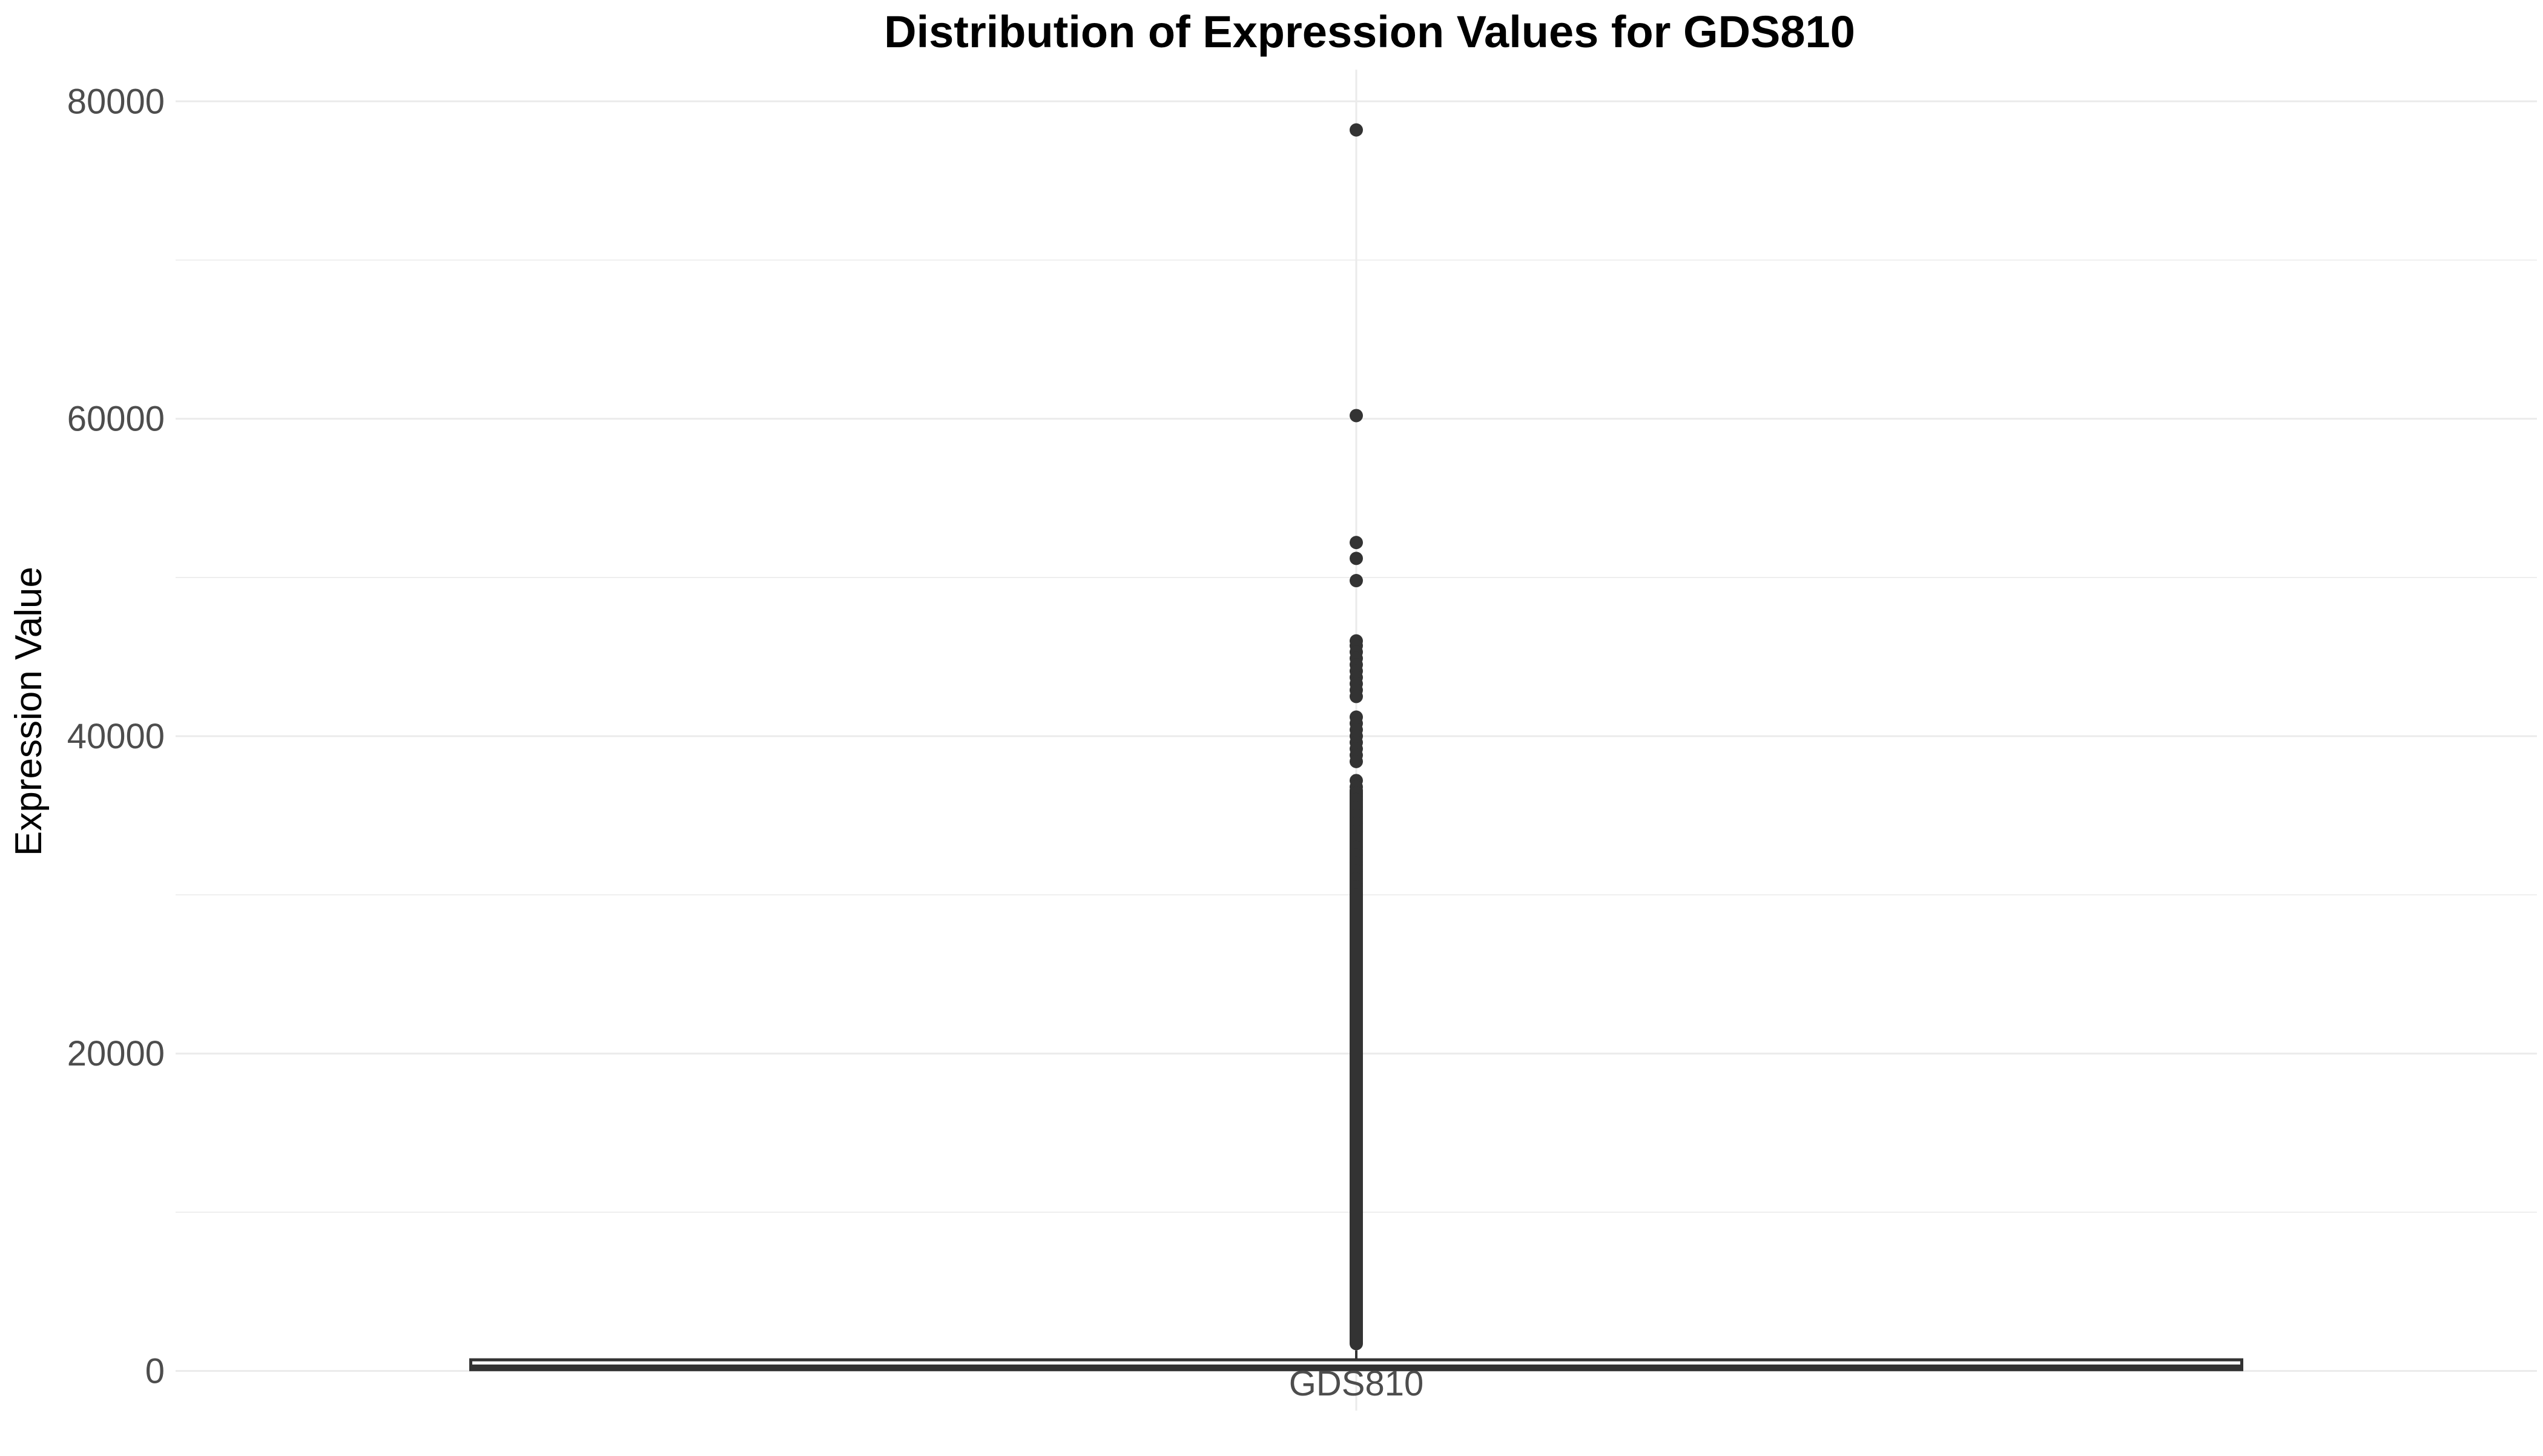 This screenshot has height=1456, width=2543. I want to click on y-tick-label: 20000, so click(116, 1053).